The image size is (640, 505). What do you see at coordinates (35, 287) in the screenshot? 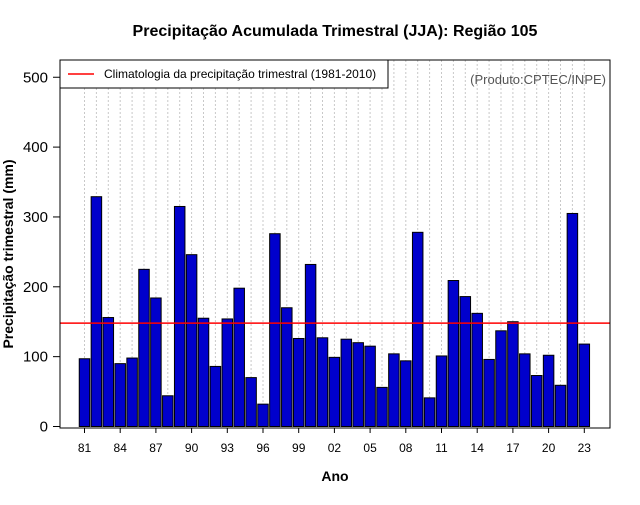
I see `y-tick-label: 200` at bounding box center [35, 287].